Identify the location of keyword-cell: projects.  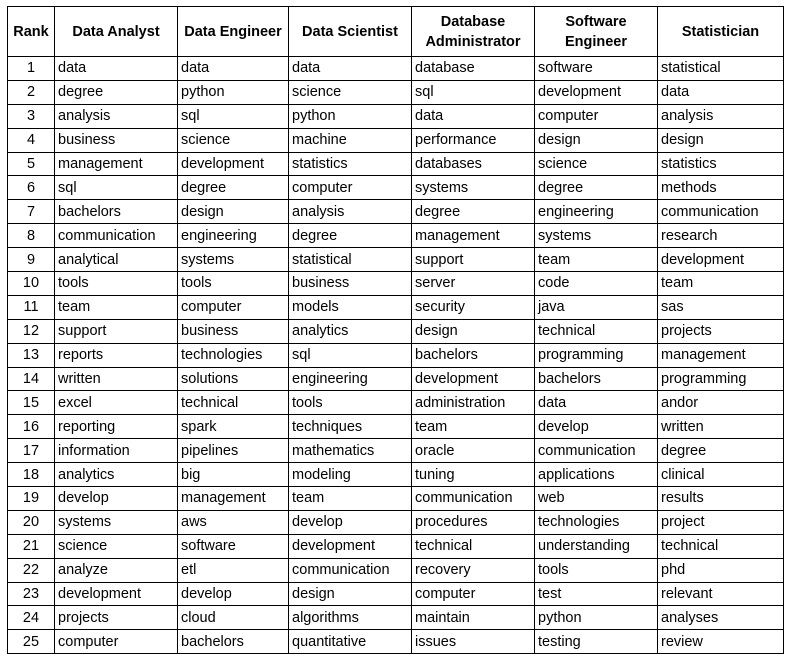
(720, 331).